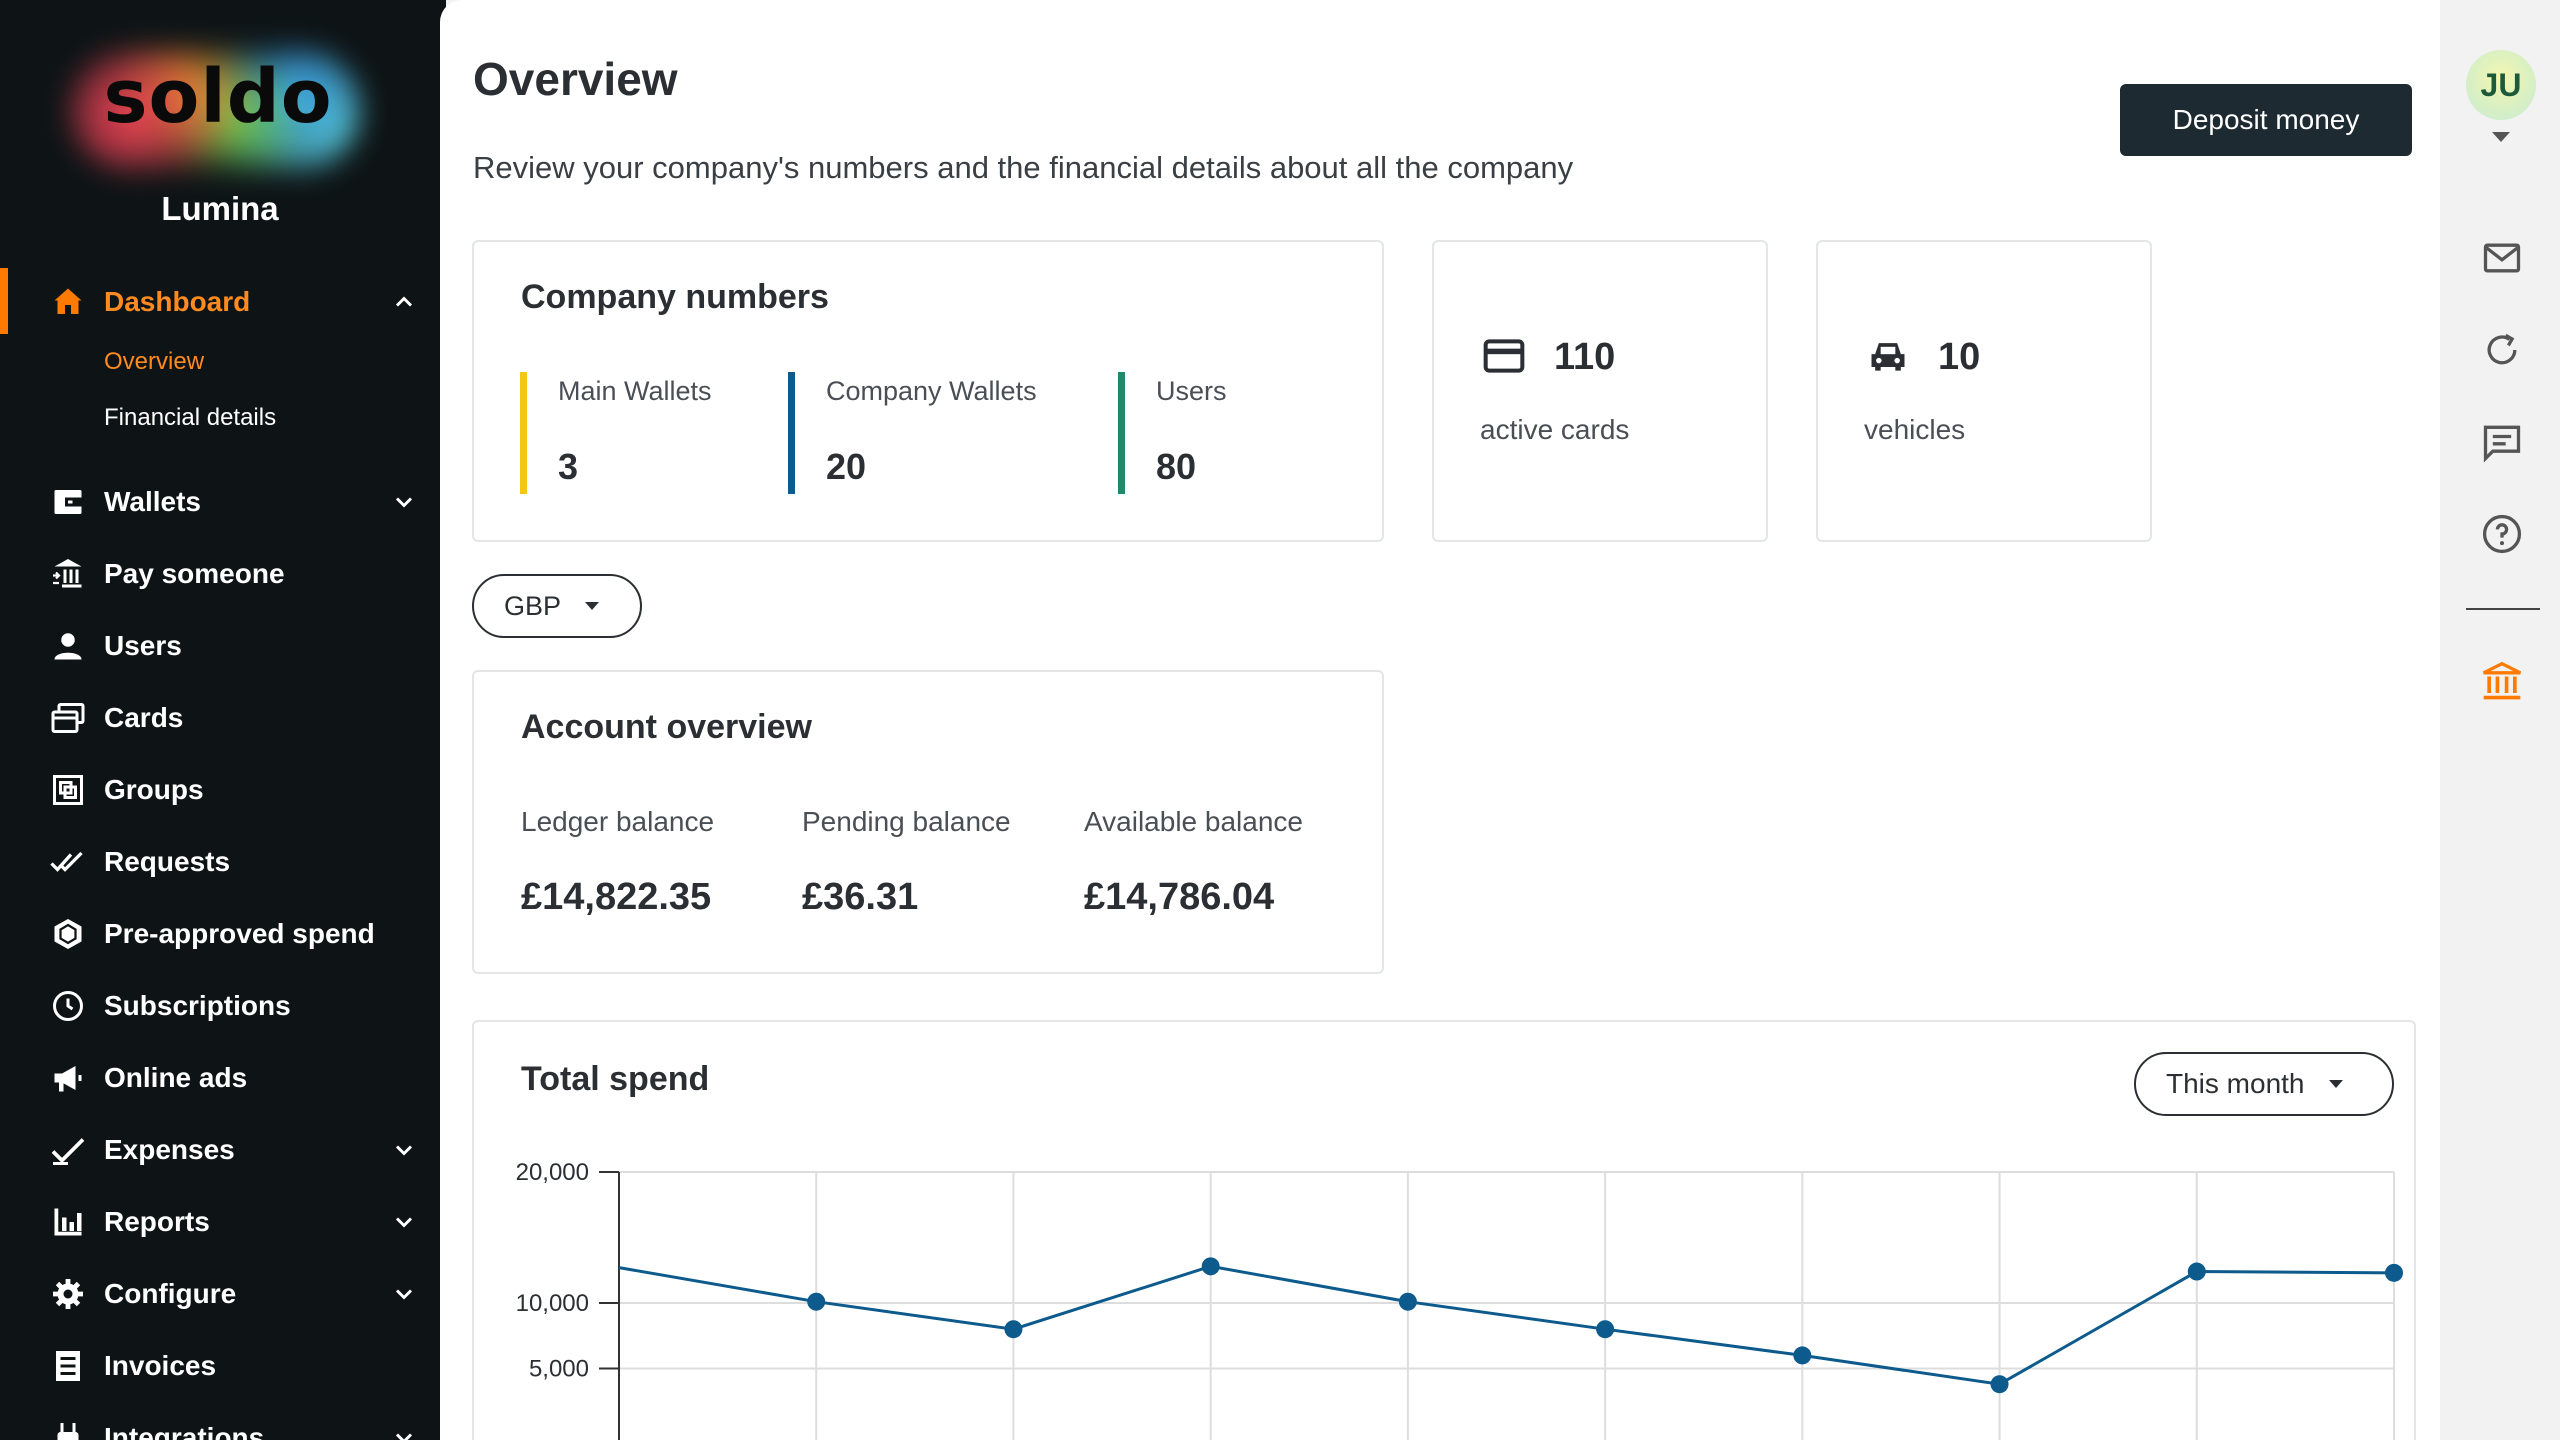  What do you see at coordinates (68, 1150) in the screenshot?
I see `check-icon` at bounding box center [68, 1150].